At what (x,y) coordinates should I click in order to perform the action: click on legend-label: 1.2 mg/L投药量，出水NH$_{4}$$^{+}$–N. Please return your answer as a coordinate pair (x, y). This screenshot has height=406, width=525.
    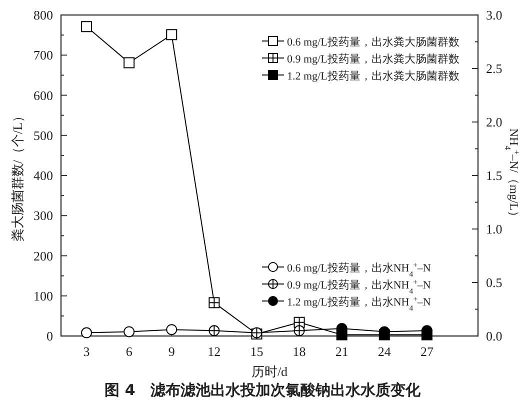
    Looking at the image, I should click on (359, 303).